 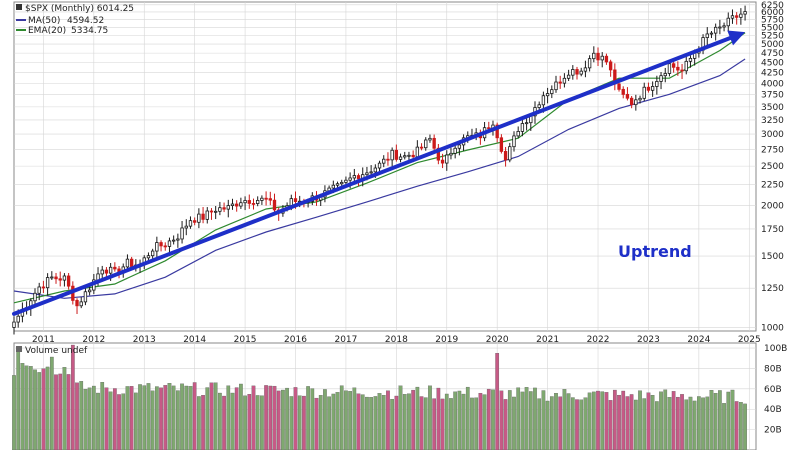 What do you see at coordinates (772, 54) in the screenshot?
I see `price-tick-label: 4750` at bounding box center [772, 54].